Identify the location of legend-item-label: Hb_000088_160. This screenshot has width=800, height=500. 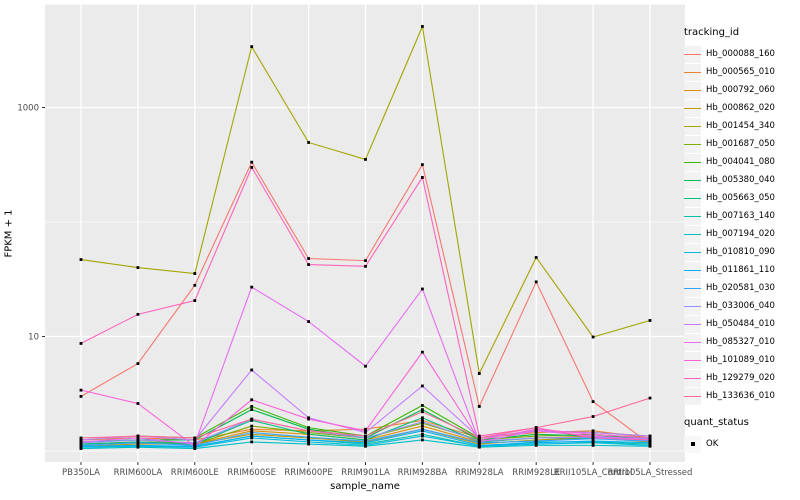
(740, 54).